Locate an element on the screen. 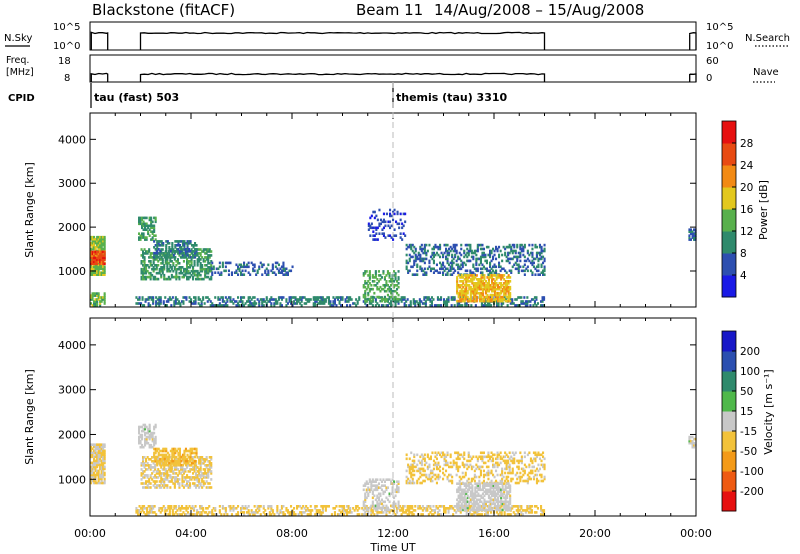  colorbar-swatch is located at coordinates (729, 154).